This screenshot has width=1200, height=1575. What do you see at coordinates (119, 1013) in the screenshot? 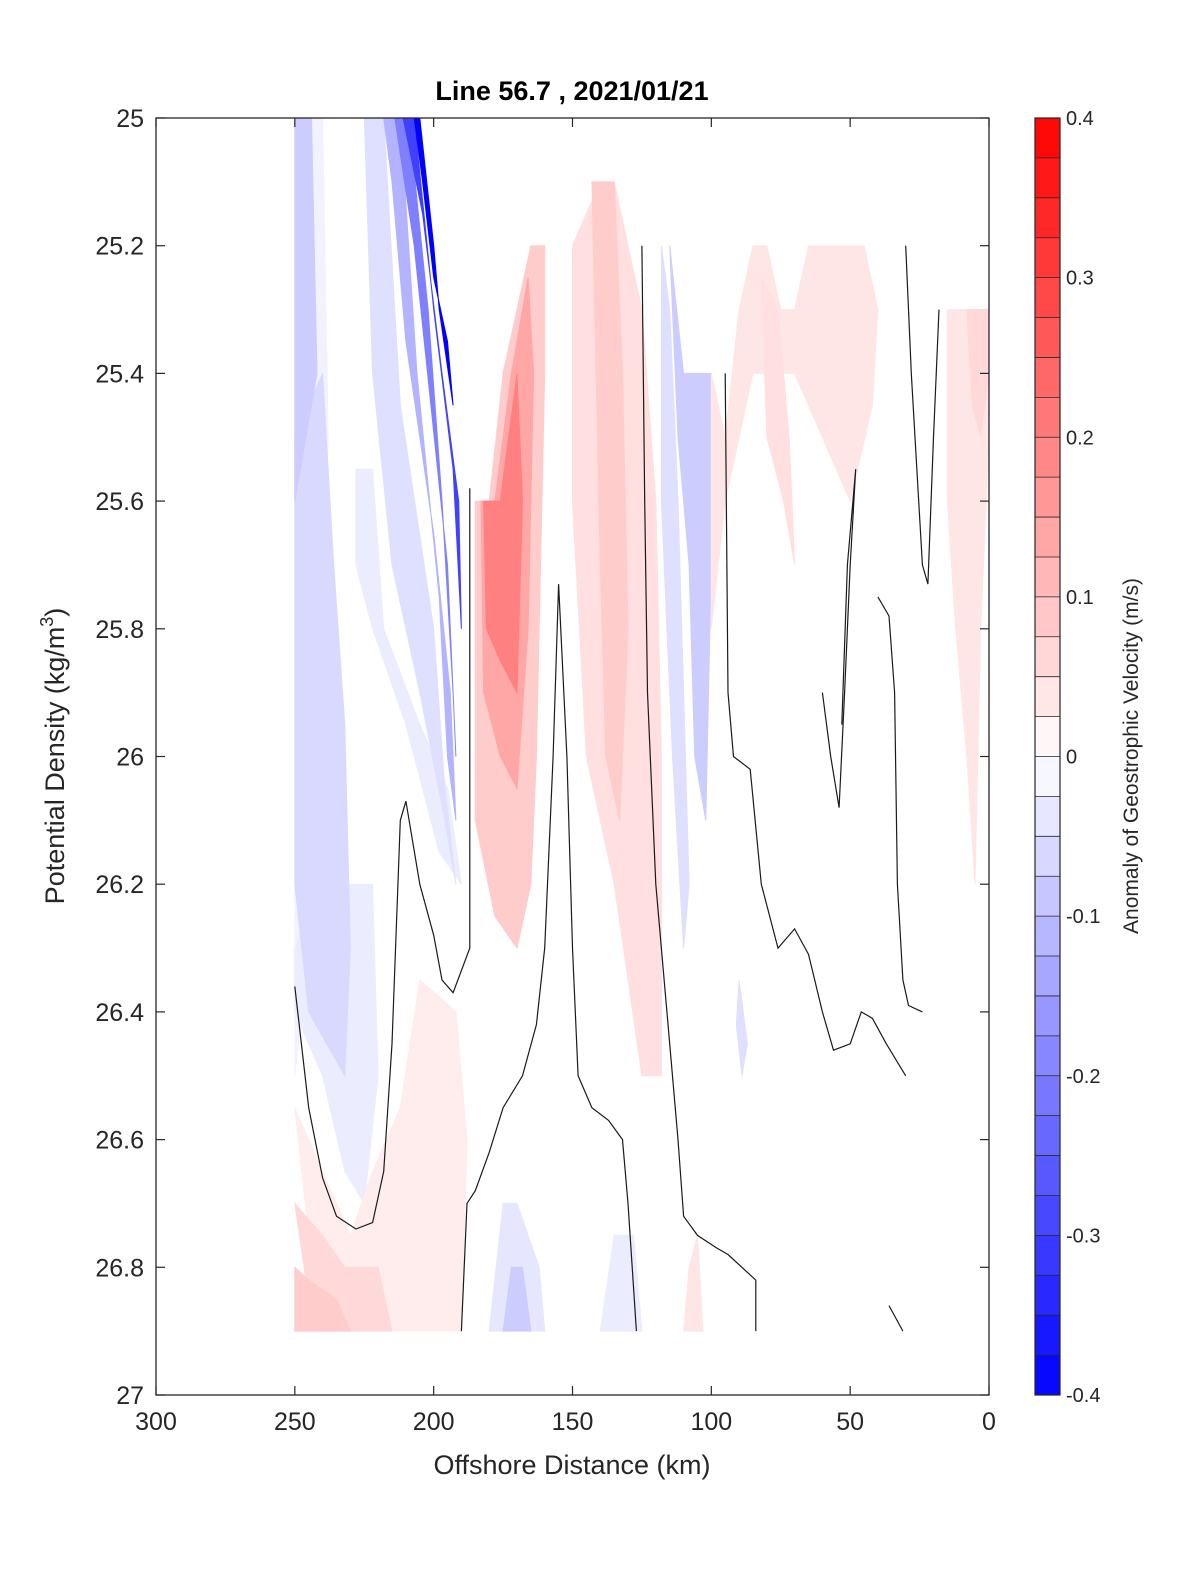
I see `y-tick-label: 26.4` at bounding box center [119, 1013].